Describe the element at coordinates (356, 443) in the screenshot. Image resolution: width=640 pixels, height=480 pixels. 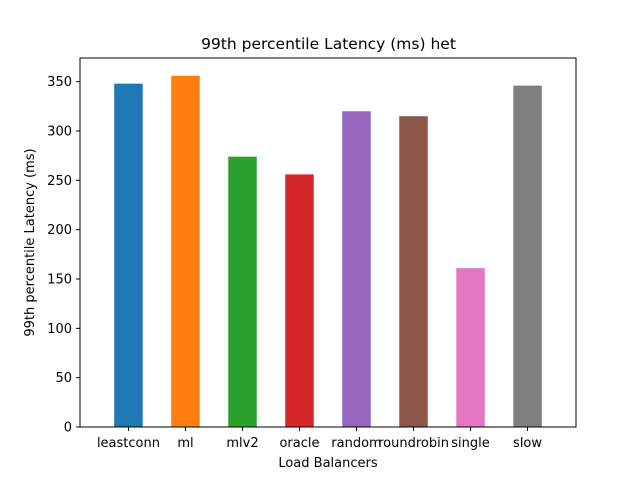
I see `x-tick-label-random: random` at that location.